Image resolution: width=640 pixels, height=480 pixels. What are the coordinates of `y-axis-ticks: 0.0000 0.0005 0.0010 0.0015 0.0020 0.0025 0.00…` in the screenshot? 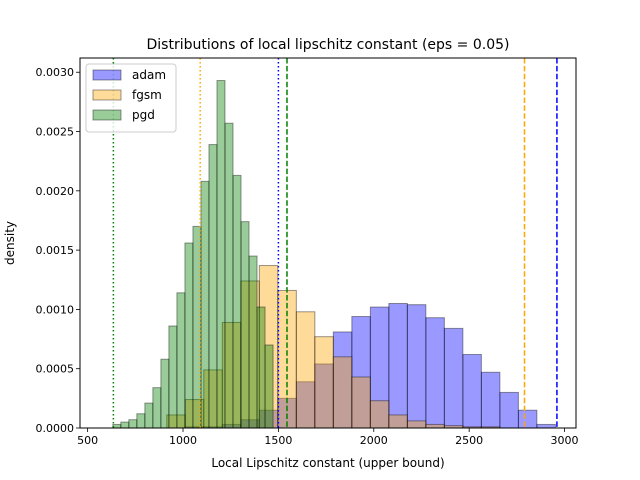 It's located at (58, 250).